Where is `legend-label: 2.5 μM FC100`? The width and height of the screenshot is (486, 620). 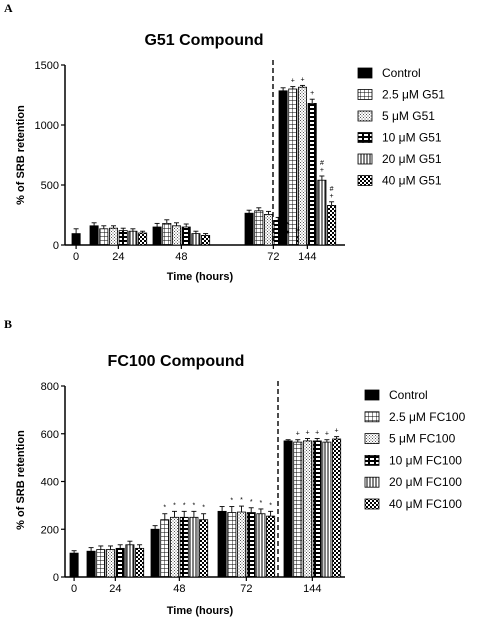 legend-label: 2.5 μM FC100 is located at coordinates (427, 417).